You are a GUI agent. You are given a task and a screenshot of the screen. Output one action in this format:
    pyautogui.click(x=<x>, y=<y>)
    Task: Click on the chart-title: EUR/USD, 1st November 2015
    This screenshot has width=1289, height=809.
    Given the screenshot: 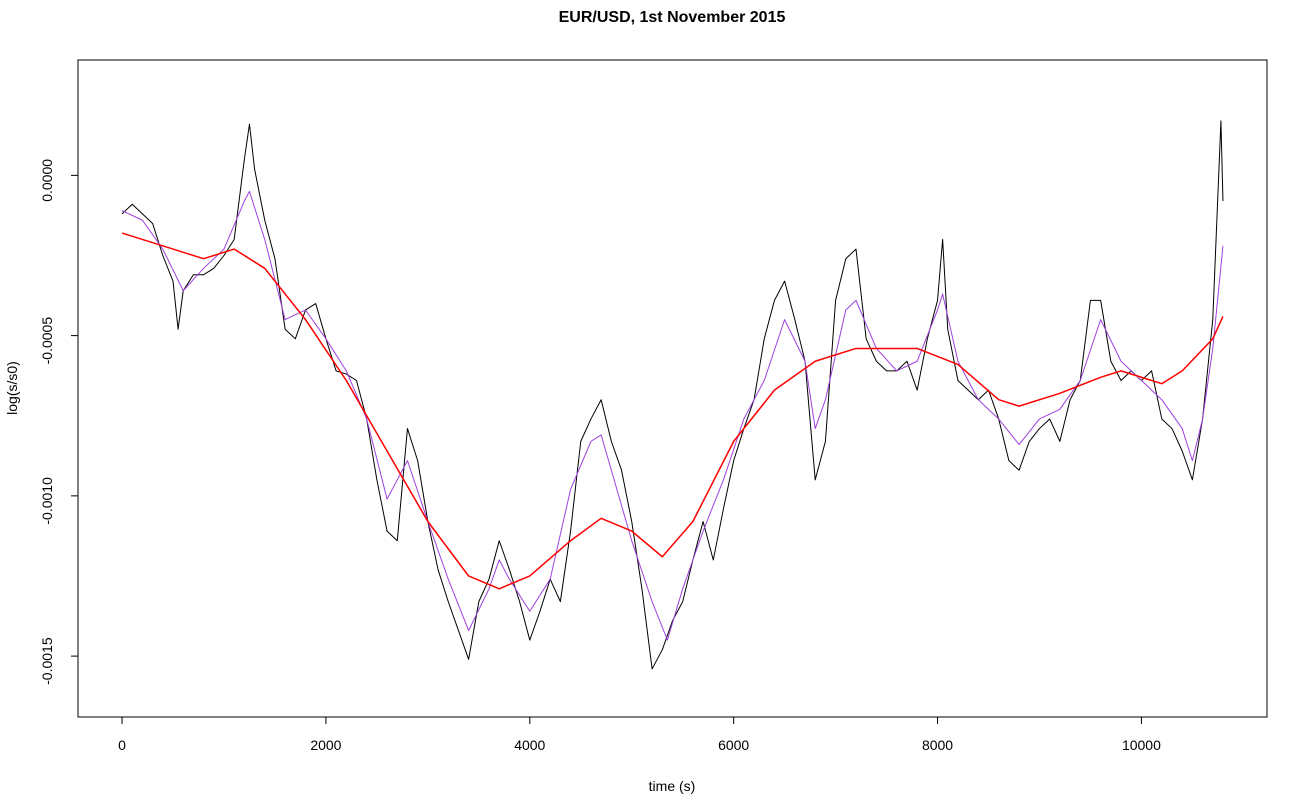 What is the action you would take?
    pyautogui.click(x=672, y=17)
    